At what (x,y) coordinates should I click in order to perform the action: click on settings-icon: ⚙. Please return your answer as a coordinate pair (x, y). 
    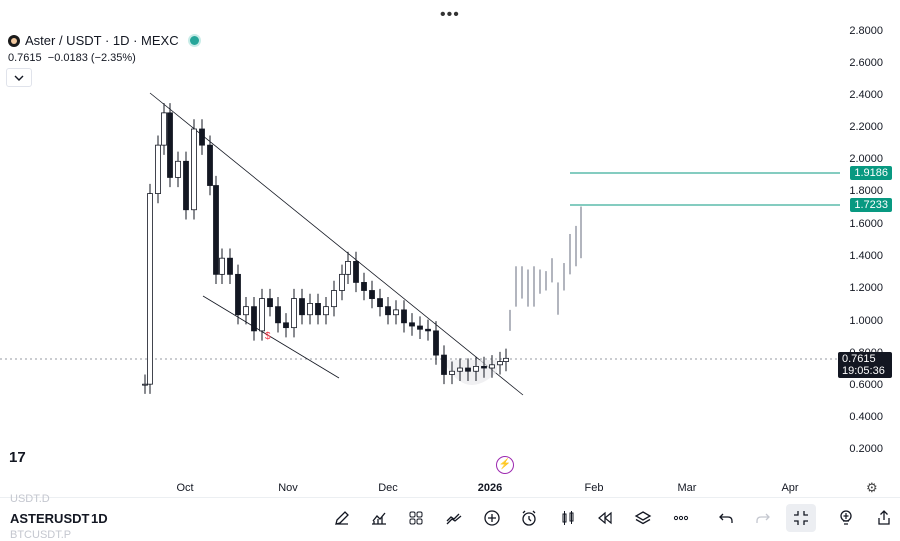
    Looking at the image, I should click on (872, 487).